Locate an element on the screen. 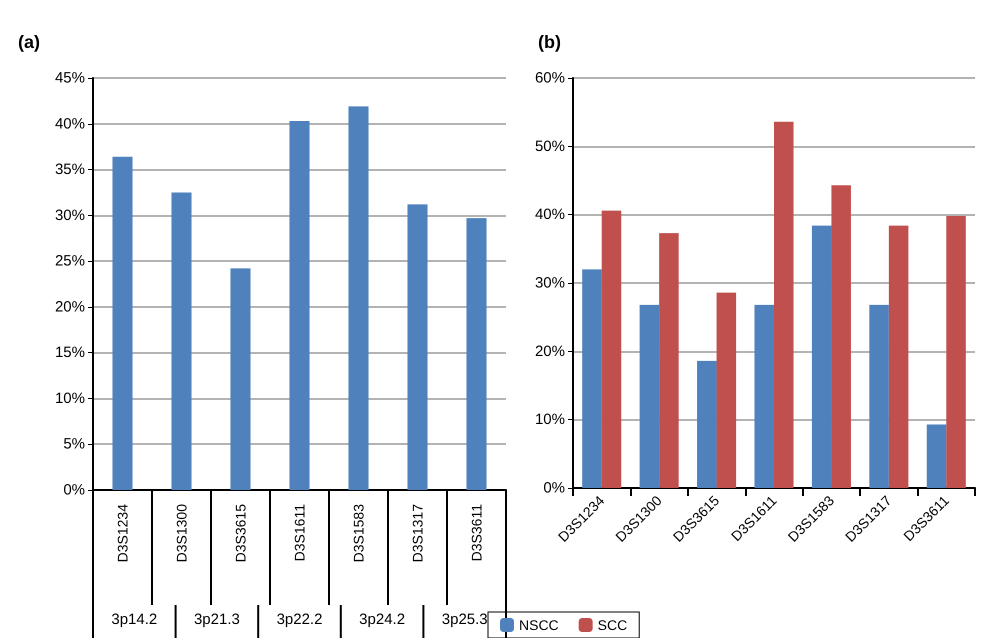 This screenshot has height=644, width=989. text: 3p21.3 is located at coordinates (217, 619).